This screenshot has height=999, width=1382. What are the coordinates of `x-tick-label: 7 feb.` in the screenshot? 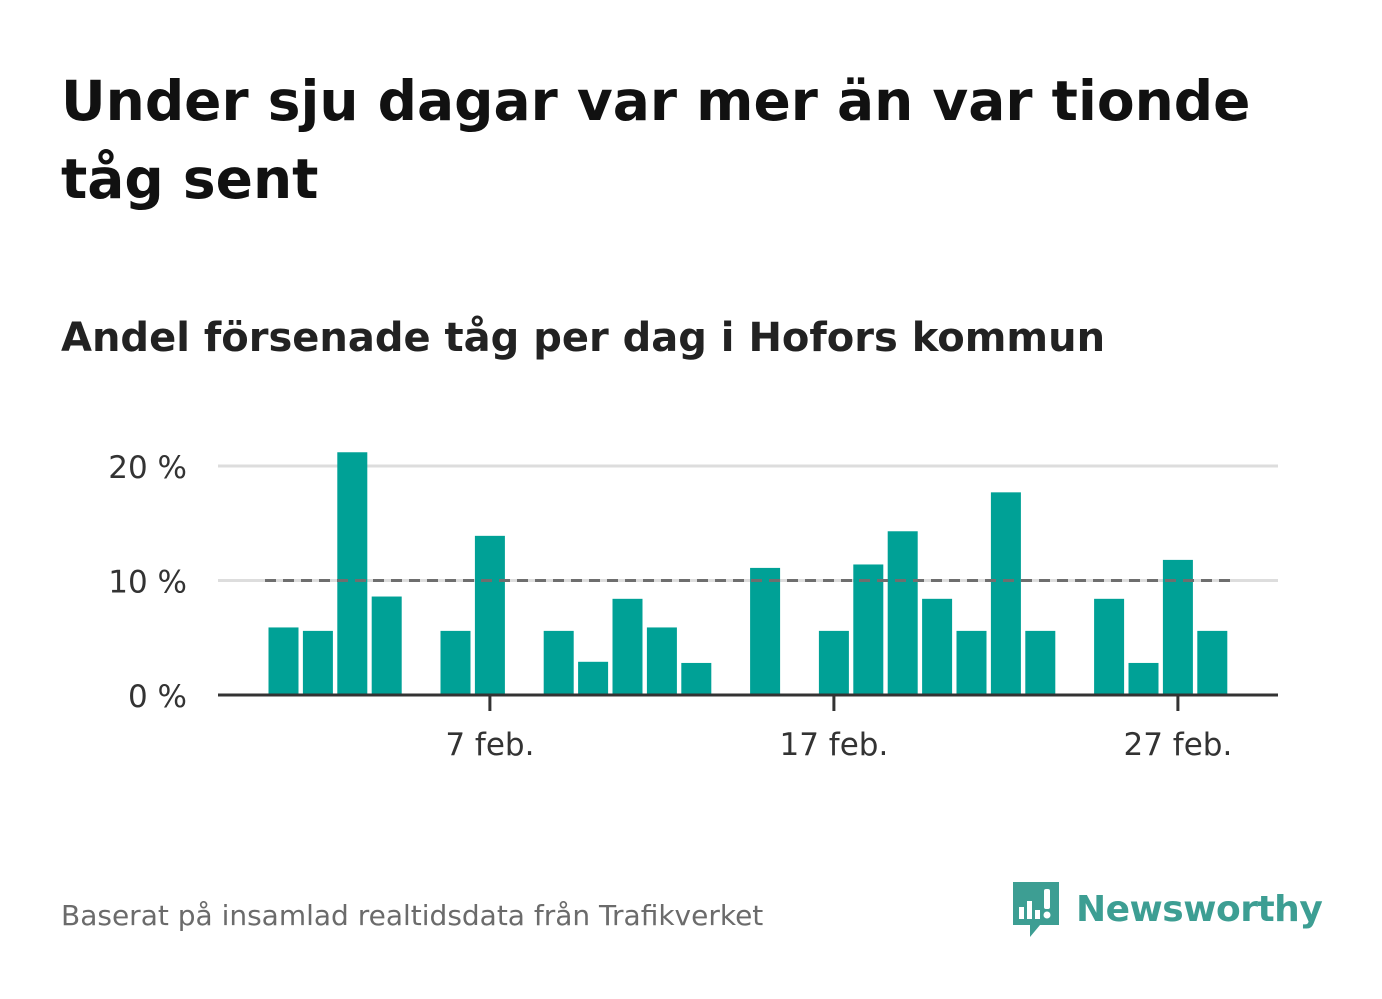 It's located at (489, 745).